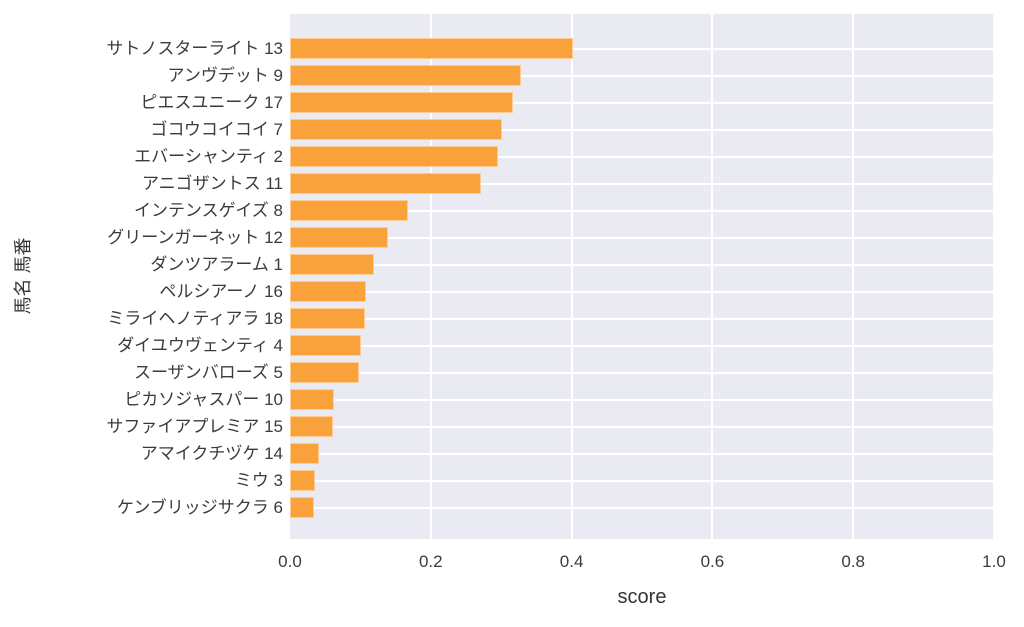 The height and width of the screenshot is (627, 1024). What do you see at coordinates (199, 507) in the screenshot?
I see `y-tick-label: ケンブリッジサクラ 6` at bounding box center [199, 507].